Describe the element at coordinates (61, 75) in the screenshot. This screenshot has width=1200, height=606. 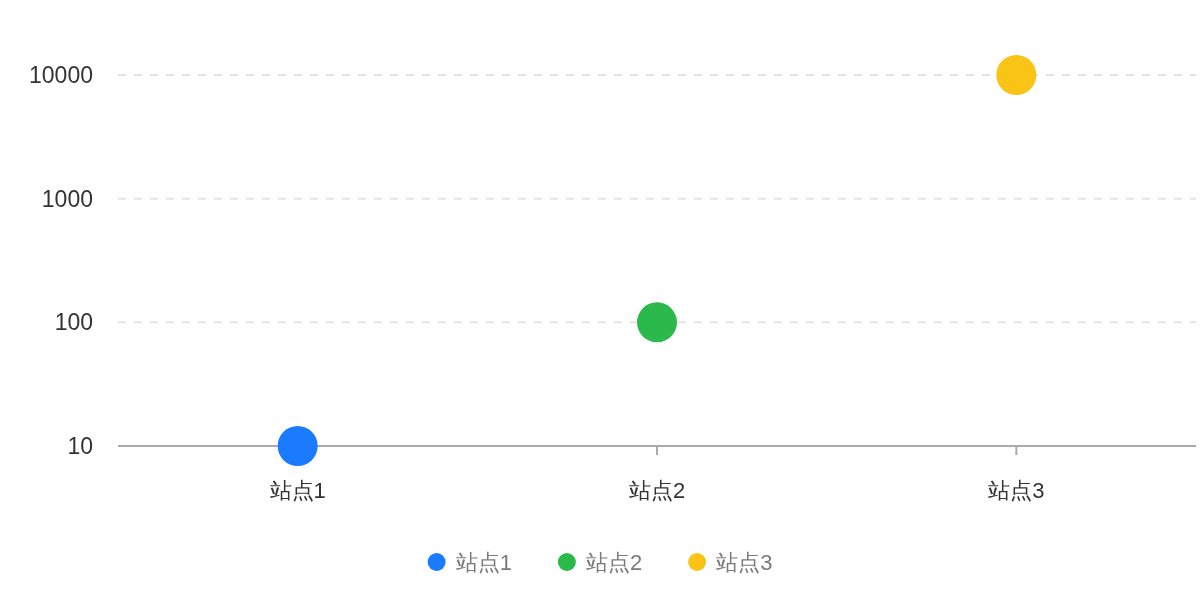
I see `y-tick-label: 10000` at that location.